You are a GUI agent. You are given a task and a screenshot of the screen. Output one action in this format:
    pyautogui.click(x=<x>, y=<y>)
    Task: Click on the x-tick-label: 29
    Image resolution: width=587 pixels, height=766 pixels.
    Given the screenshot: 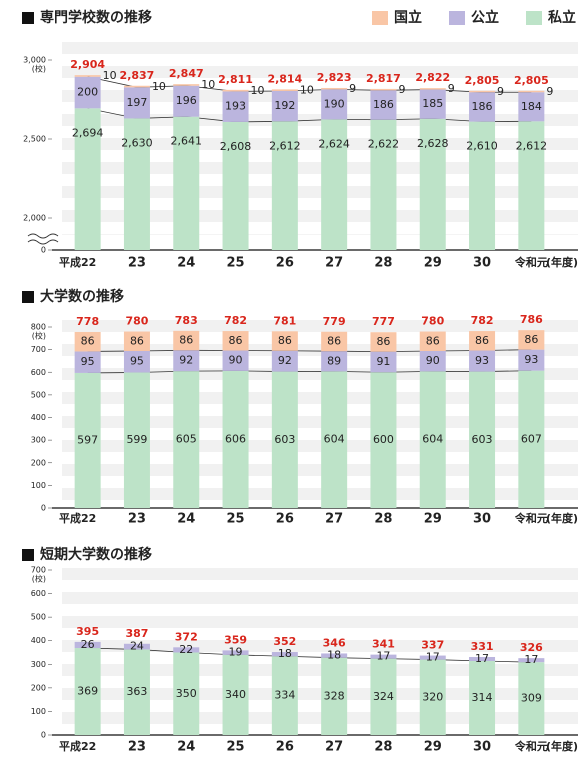 What is the action you would take?
    pyautogui.click(x=433, y=747)
    